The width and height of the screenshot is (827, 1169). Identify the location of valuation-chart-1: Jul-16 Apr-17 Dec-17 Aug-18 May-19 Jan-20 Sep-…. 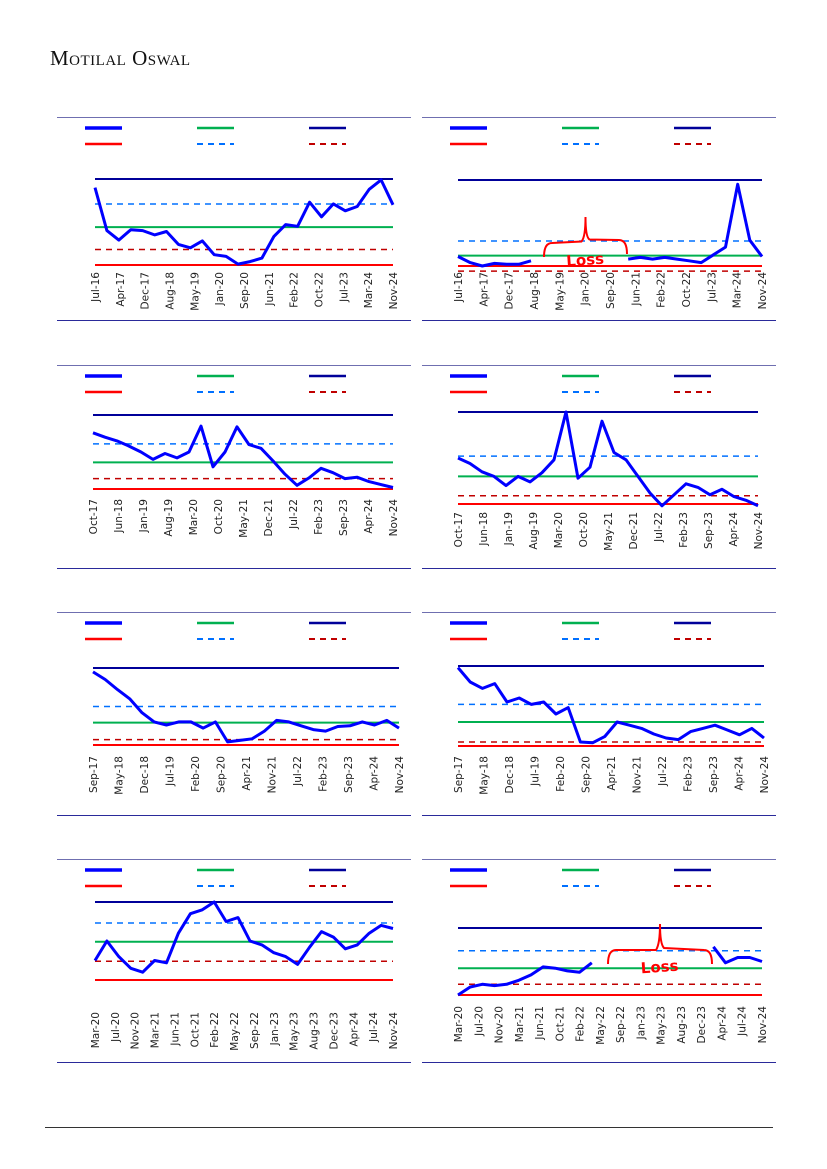
(234, 219).